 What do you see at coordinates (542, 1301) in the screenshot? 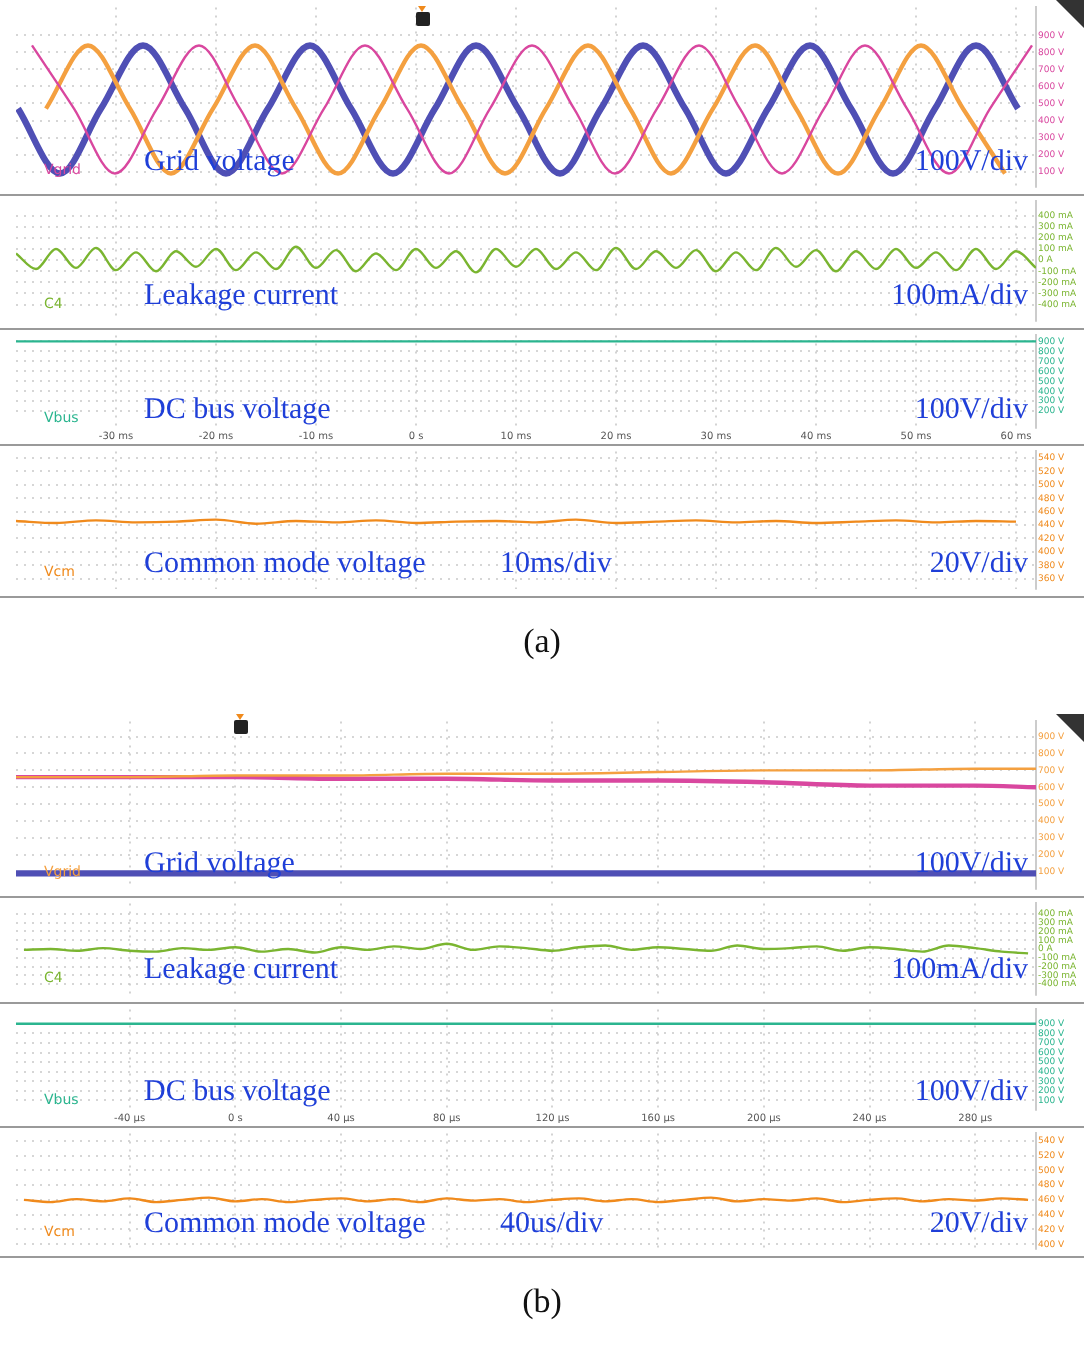
I see `text: (b)` at bounding box center [542, 1301].